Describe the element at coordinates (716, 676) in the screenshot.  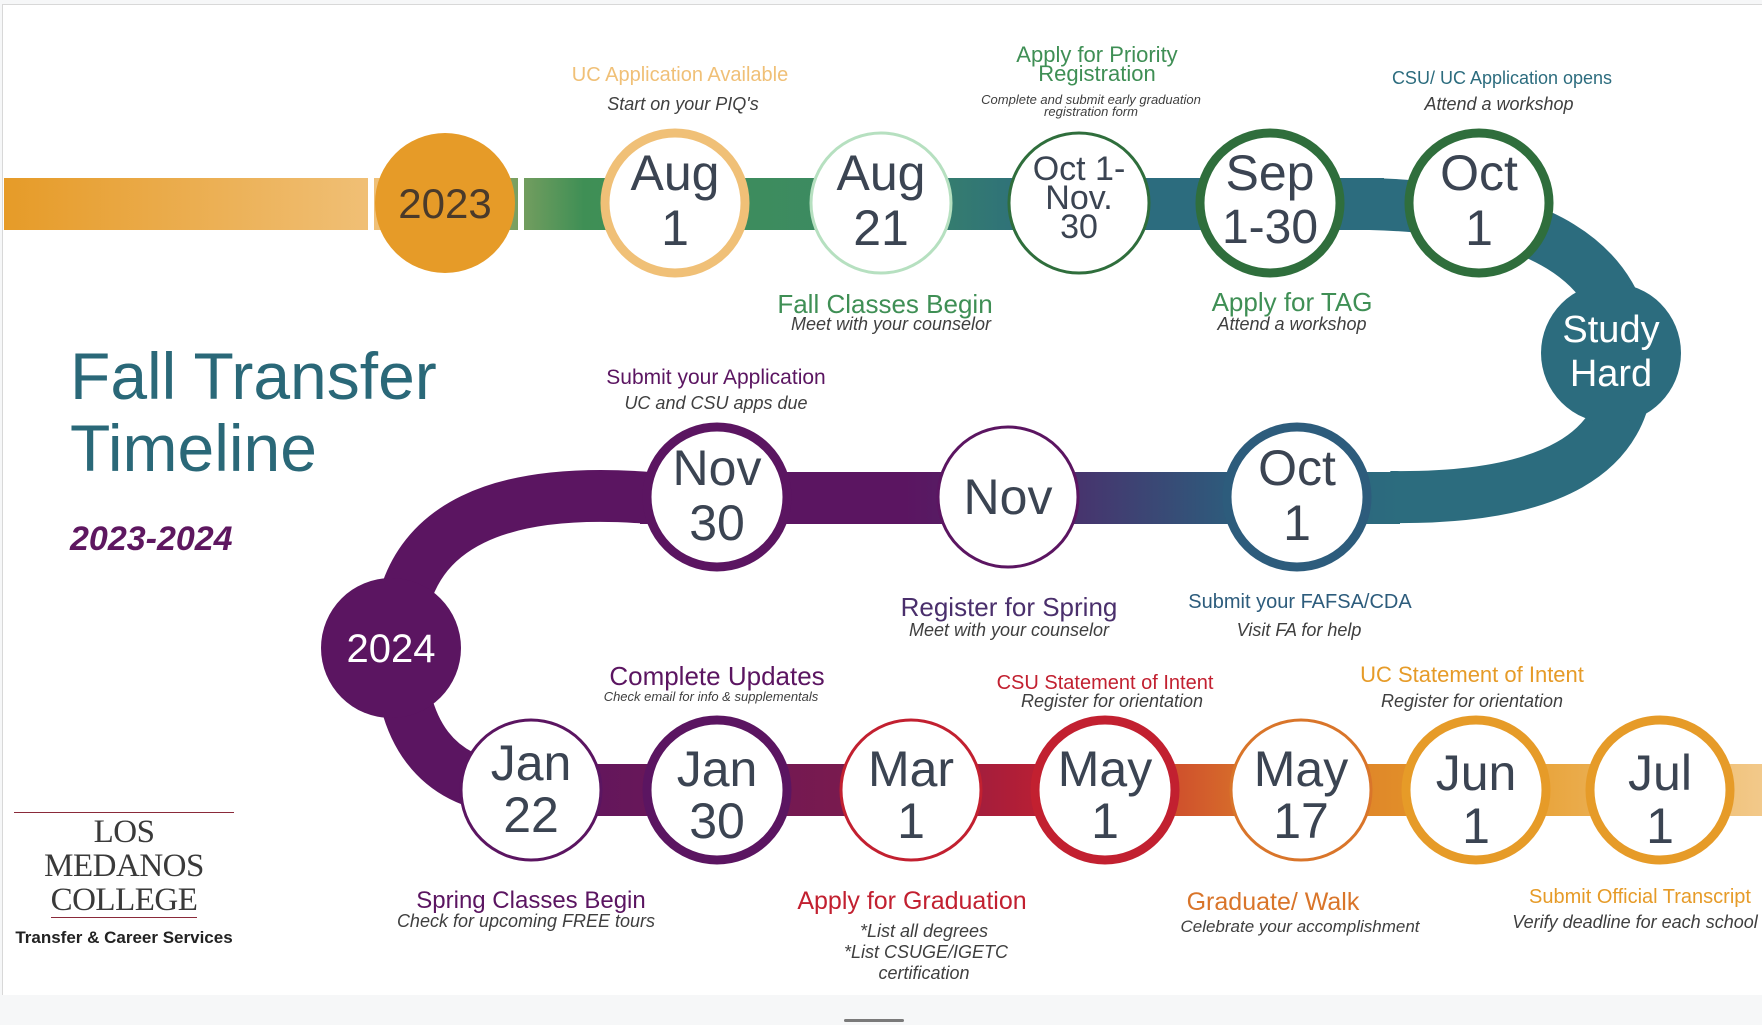
I see `caption-title: Complete Updates` at that location.